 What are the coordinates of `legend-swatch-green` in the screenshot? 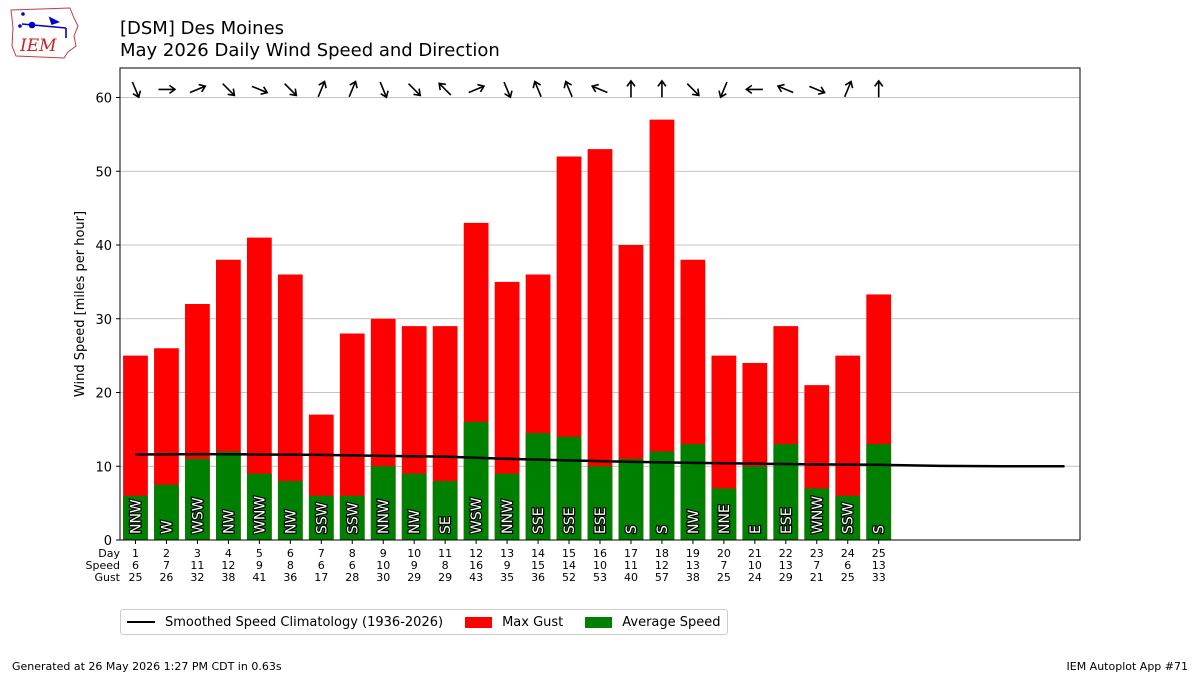 It's located at (599, 622).